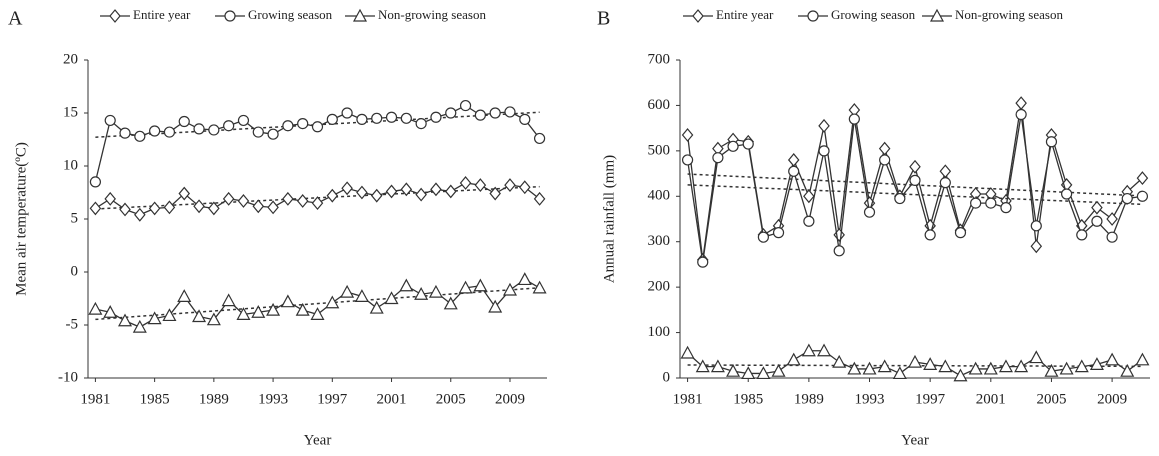  I want to click on y-tick-label: 300, so click(659, 241).